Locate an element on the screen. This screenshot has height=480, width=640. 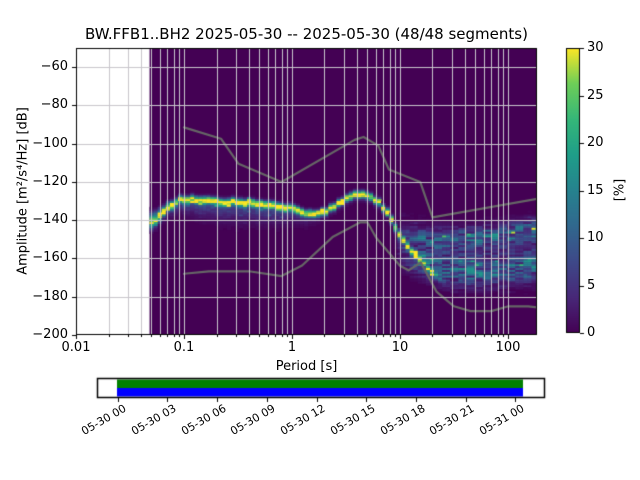
colorbar-tick-label: 0 is located at coordinates (591, 332).